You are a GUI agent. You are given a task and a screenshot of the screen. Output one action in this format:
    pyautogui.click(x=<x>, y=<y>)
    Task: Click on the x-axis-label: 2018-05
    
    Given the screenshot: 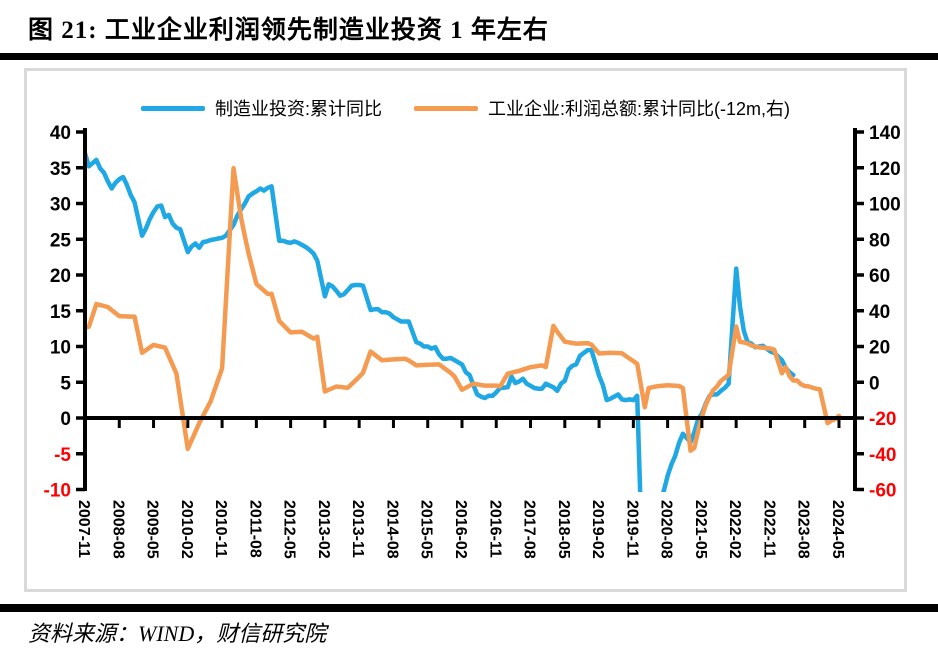 What is the action you would take?
    pyautogui.click(x=563, y=529)
    